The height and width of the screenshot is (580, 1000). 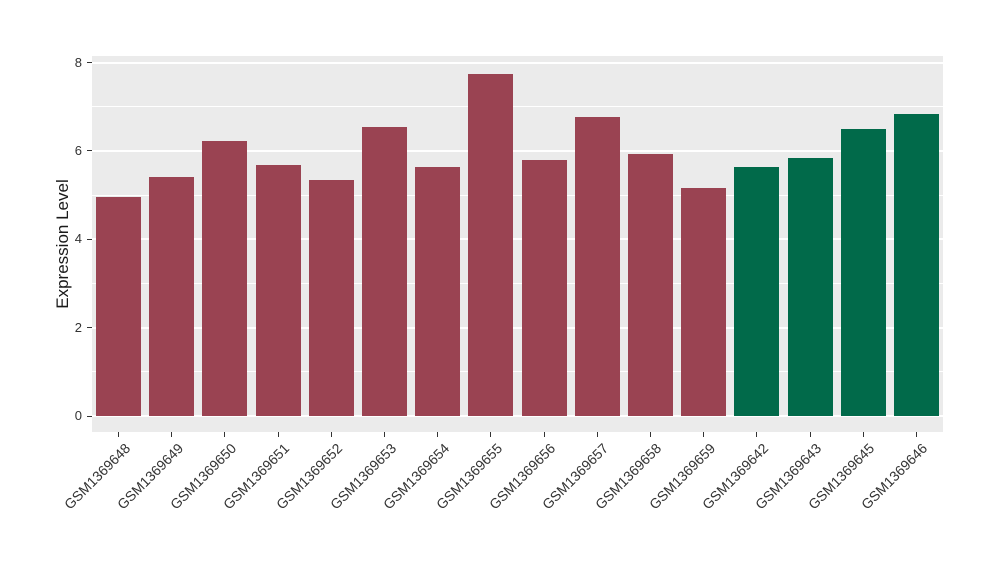 What do you see at coordinates (78, 327) in the screenshot?
I see `y-tick-label: 2` at bounding box center [78, 327].